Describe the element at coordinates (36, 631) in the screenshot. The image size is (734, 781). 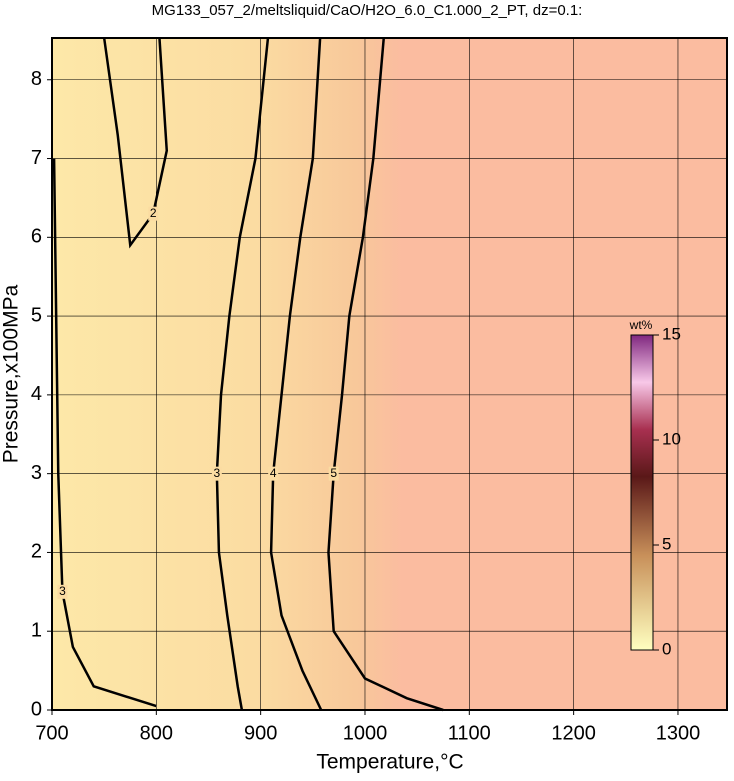
I see `y-tick-label: 1` at that location.